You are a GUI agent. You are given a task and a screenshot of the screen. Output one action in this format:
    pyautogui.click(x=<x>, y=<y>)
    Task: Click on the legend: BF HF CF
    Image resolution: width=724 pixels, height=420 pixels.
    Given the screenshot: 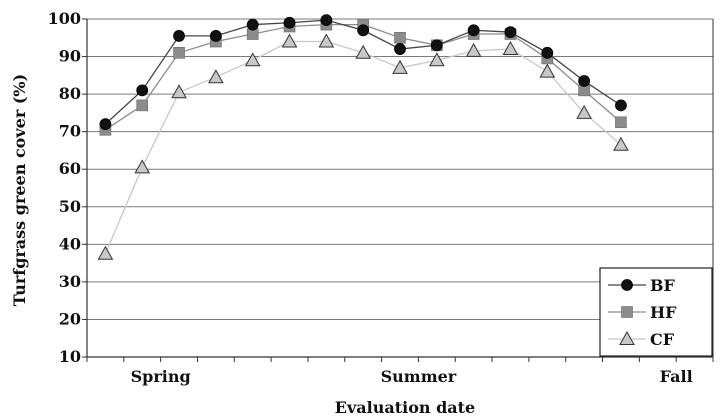 What is the action you would take?
    pyautogui.click(x=656, y=312)
    